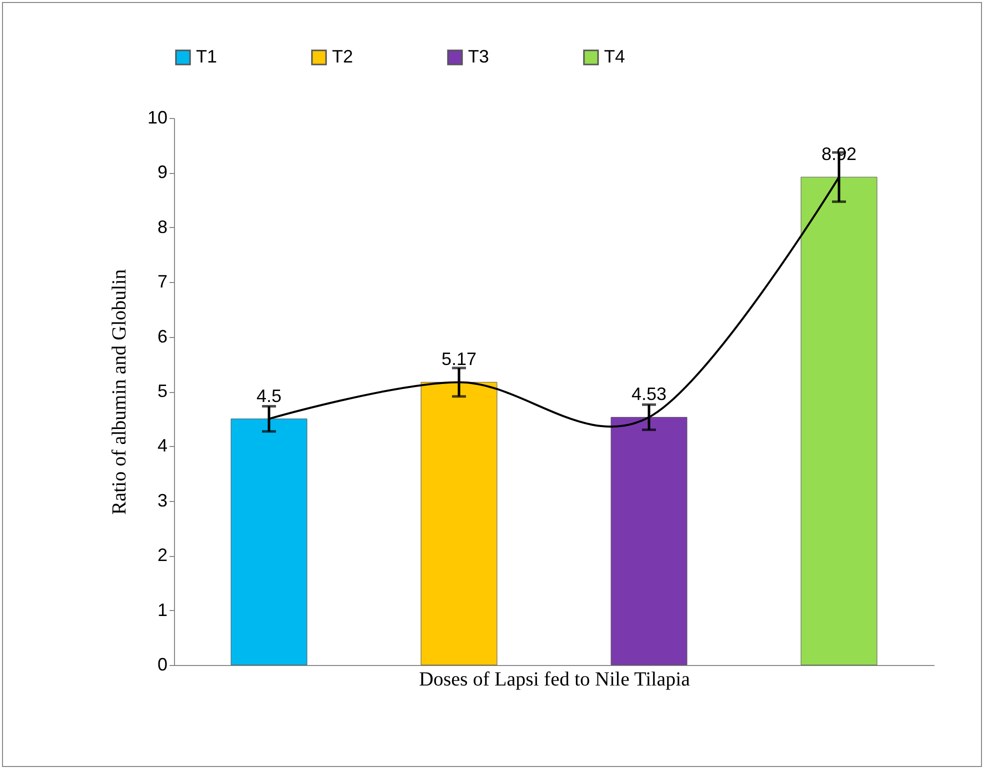 This screenshot has width=986, height=771. Describe the element at coordinates (162, 282) in the screenshot. I see `y-tick-label: 7` at that location.